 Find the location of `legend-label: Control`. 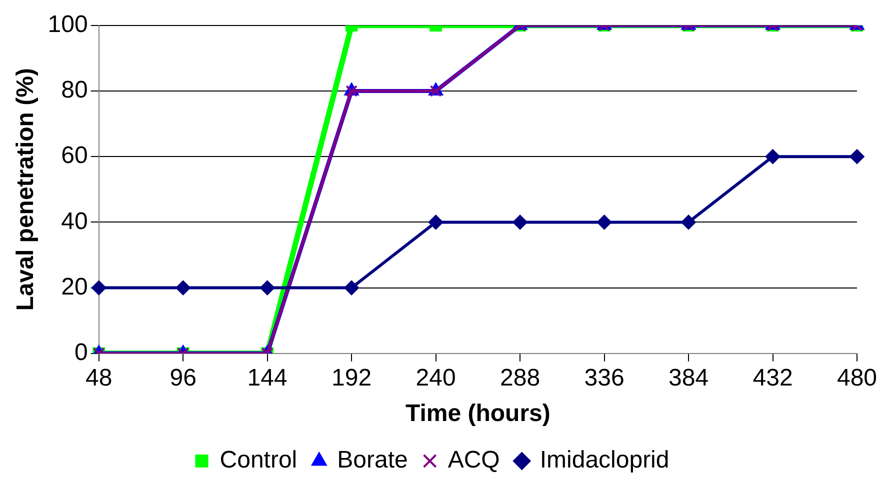

legend-label: Control is located at coordinates (259, 460).